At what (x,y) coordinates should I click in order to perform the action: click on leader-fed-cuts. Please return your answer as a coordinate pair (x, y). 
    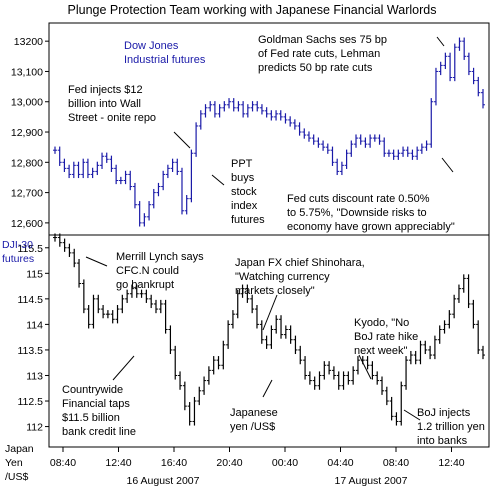
    Looking at the image, I should click on (447, 165).